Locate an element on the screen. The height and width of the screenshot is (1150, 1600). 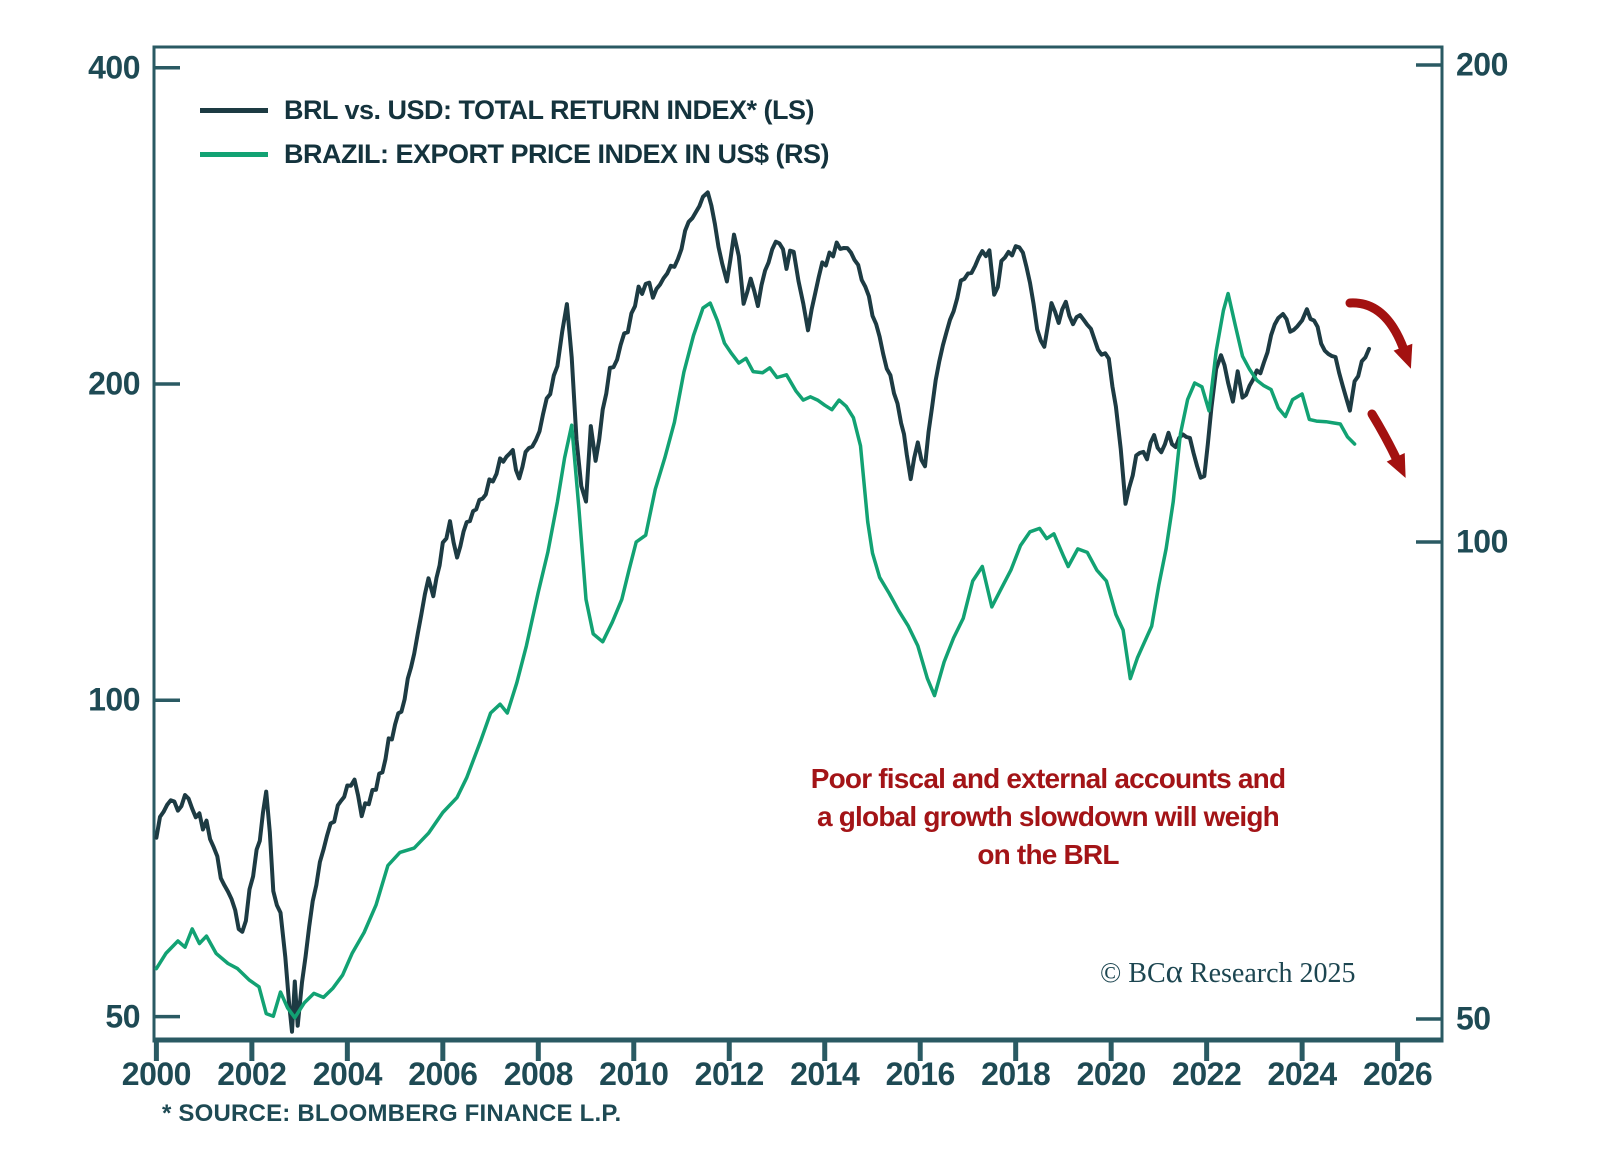
copyright-suffix: Research 2025 is located at coordinates (1269, 973).